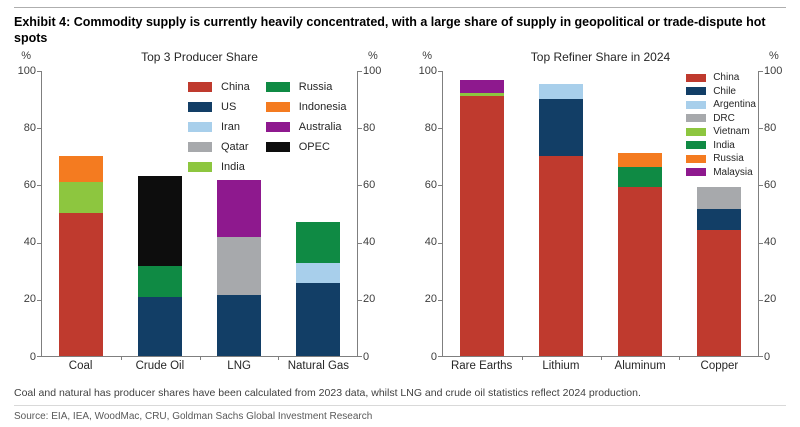 The image size is (800, 427). I want to click on x-category-label: Rare Earths, so click(481, 366).